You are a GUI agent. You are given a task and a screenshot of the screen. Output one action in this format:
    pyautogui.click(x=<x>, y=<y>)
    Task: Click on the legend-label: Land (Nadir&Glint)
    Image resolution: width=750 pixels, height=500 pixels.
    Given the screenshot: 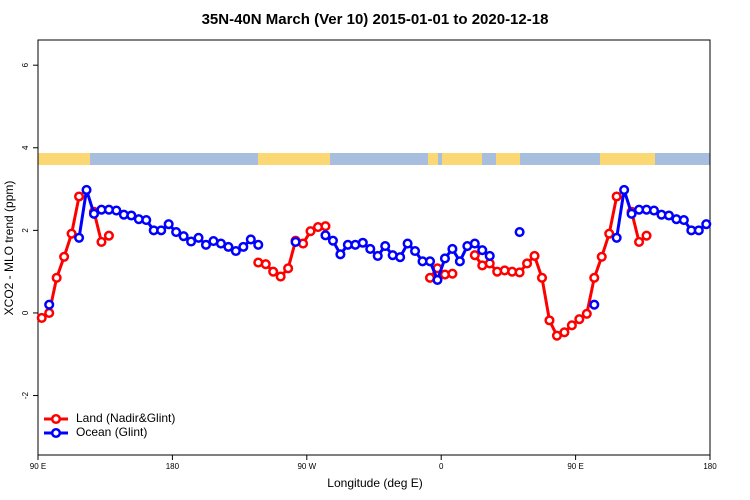 What is the action you would take?
    pyautogui.click(x=125, y=418)
    